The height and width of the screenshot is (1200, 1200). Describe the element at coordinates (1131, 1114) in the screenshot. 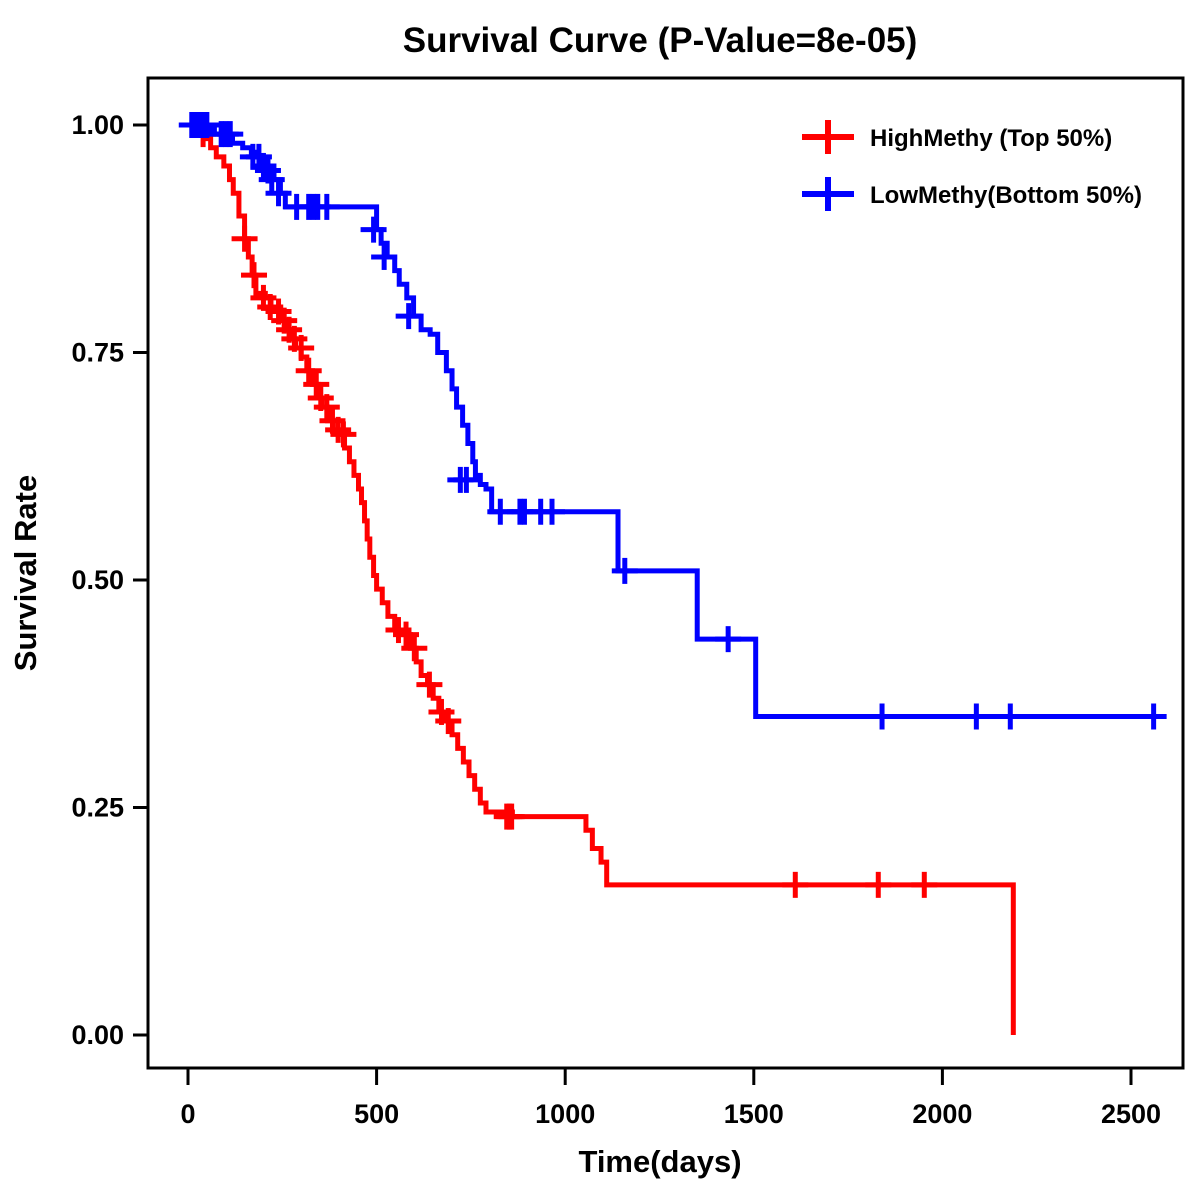

I see `x-tick-label: 2500` at that location.